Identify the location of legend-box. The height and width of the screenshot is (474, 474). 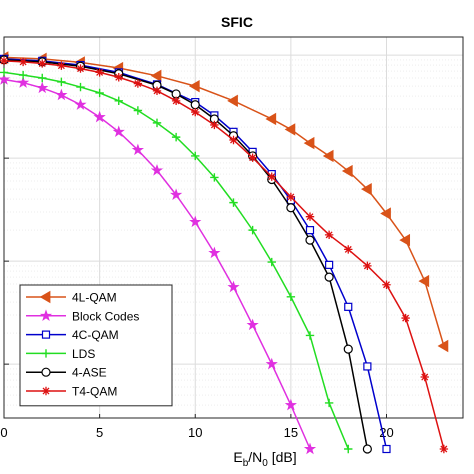
(96, 345).